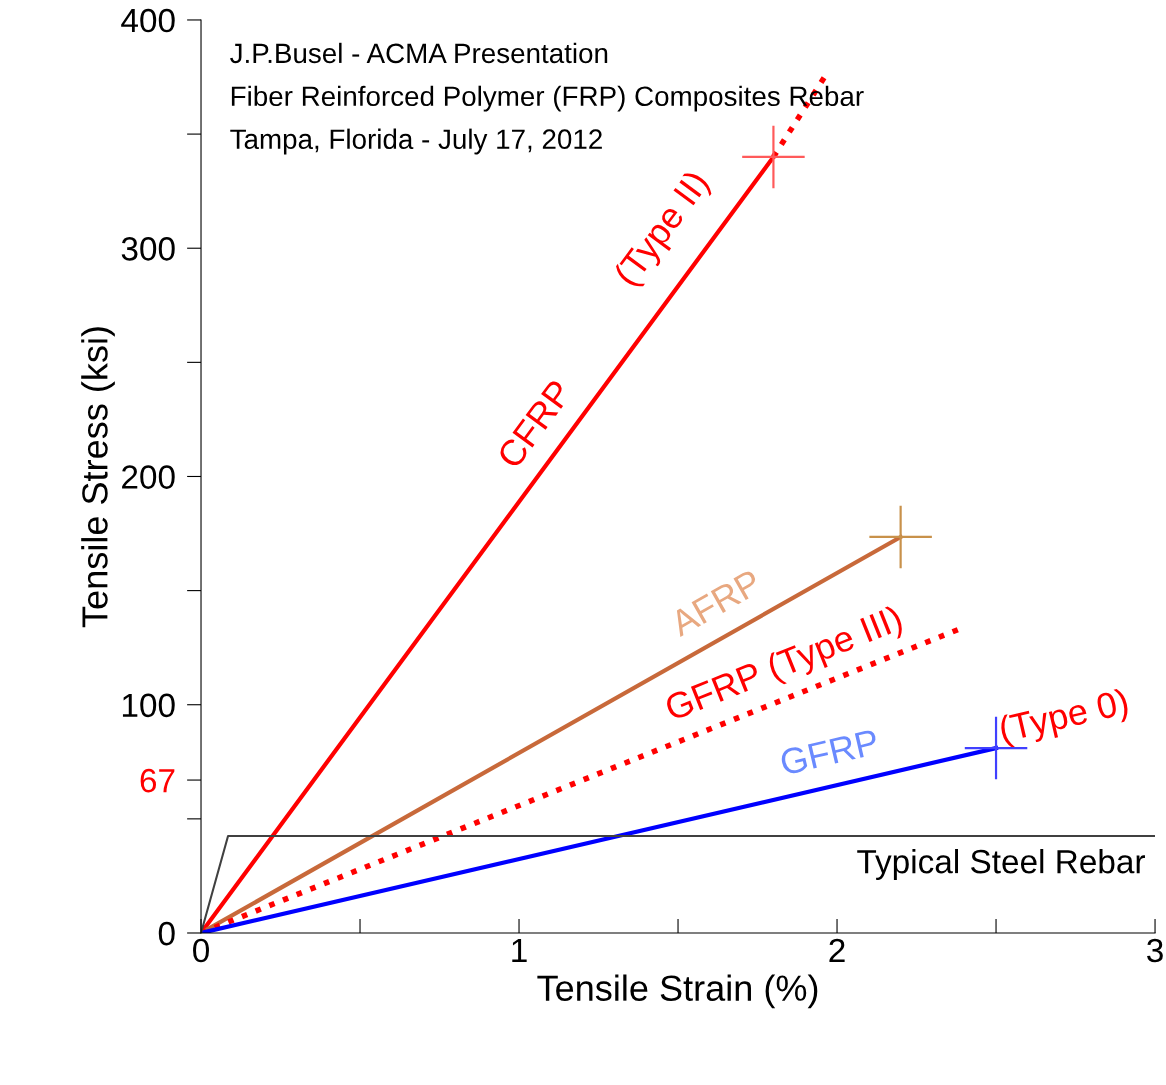 Image resolution: width=1166 pixels, height=1085 pixels. What do you see at coordinates (148, 705) in the screenshot?
I see `y-tick-label: 100` at bounding box center [148, 705].